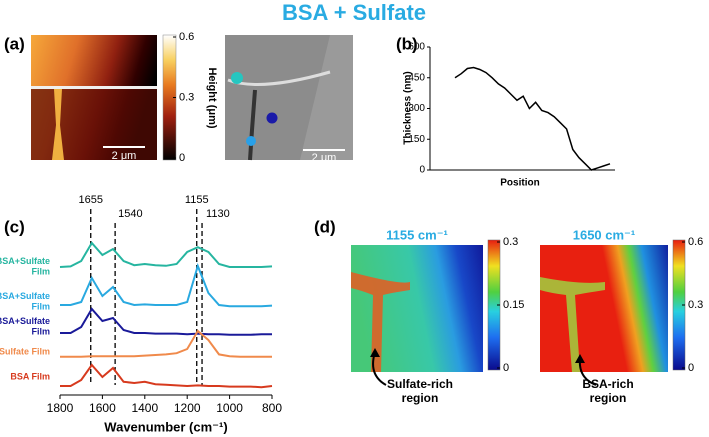  Describe the element at coordinates (416, 139) in the screenshot. I see `y-tick-label: 150` at that location.